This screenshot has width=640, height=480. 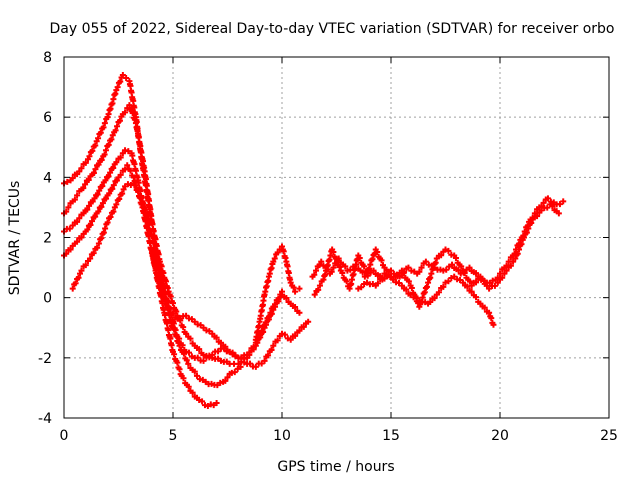 What do you see at coordinates (64, 436) in the screenshot?
I see `x-tick-label: 0` at bounding box center [64, 436].